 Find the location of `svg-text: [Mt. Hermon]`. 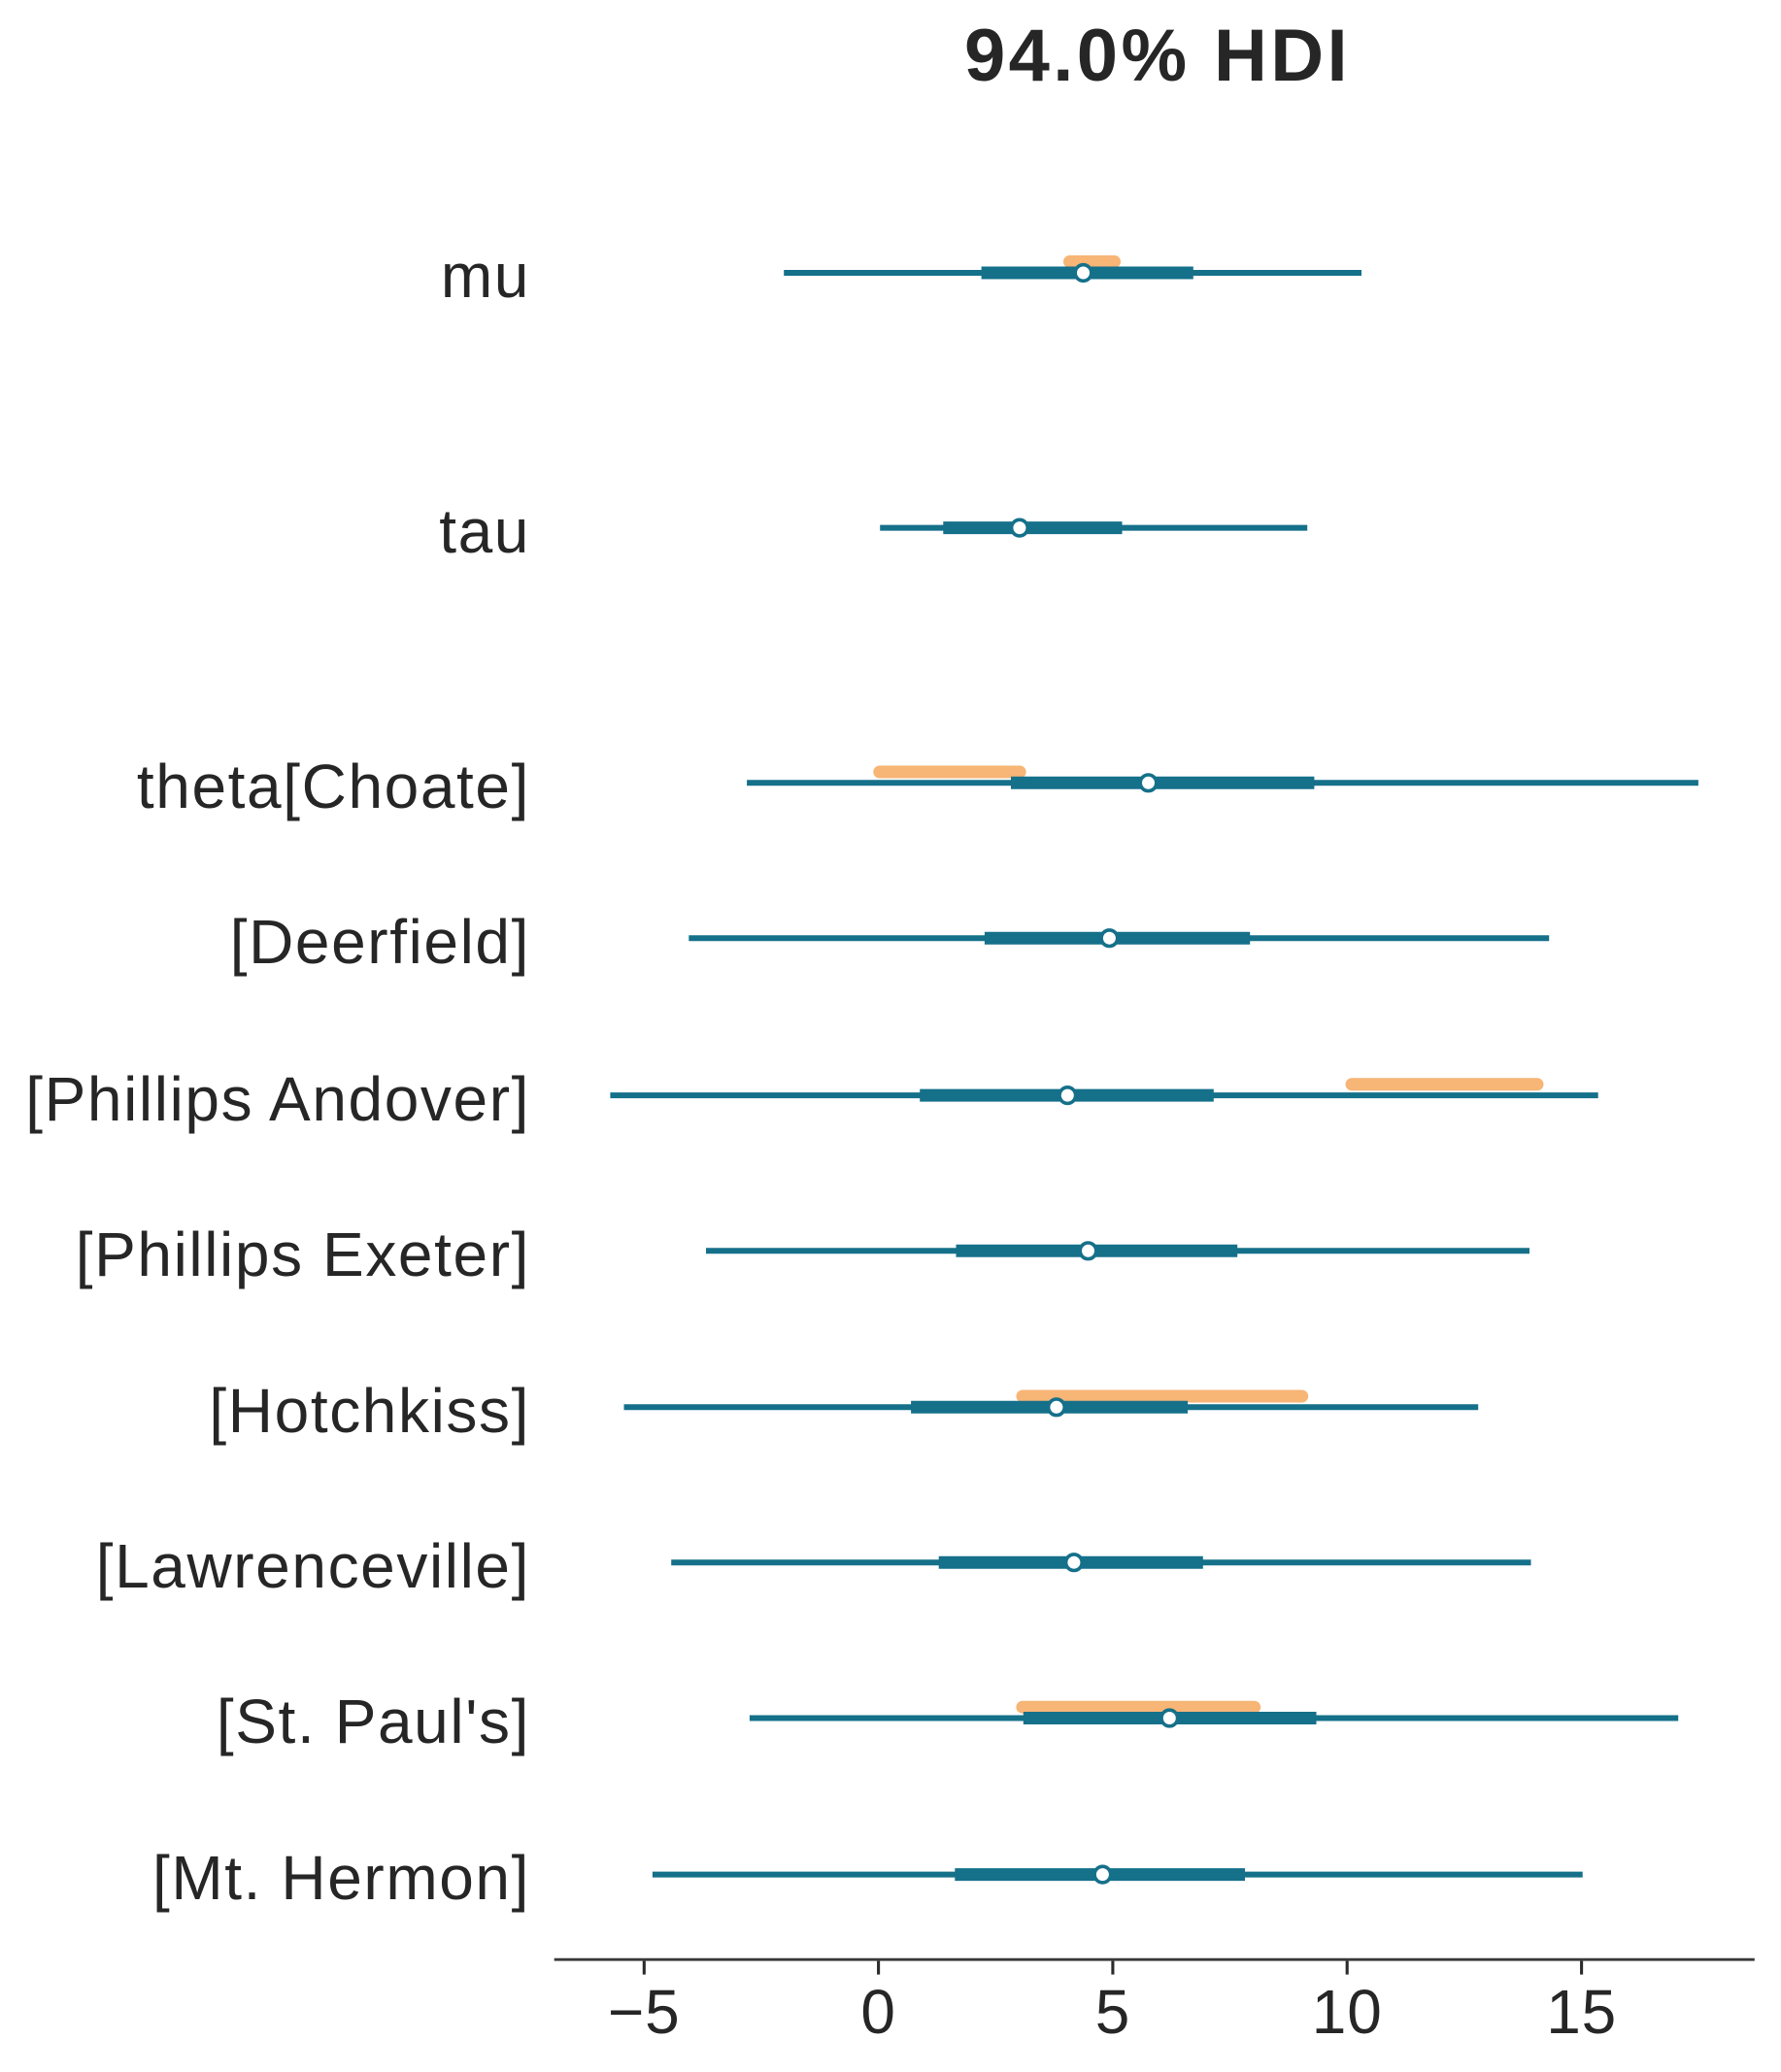

svg-text: [Mt. Hermon] is located at coordinates (341, 1878).